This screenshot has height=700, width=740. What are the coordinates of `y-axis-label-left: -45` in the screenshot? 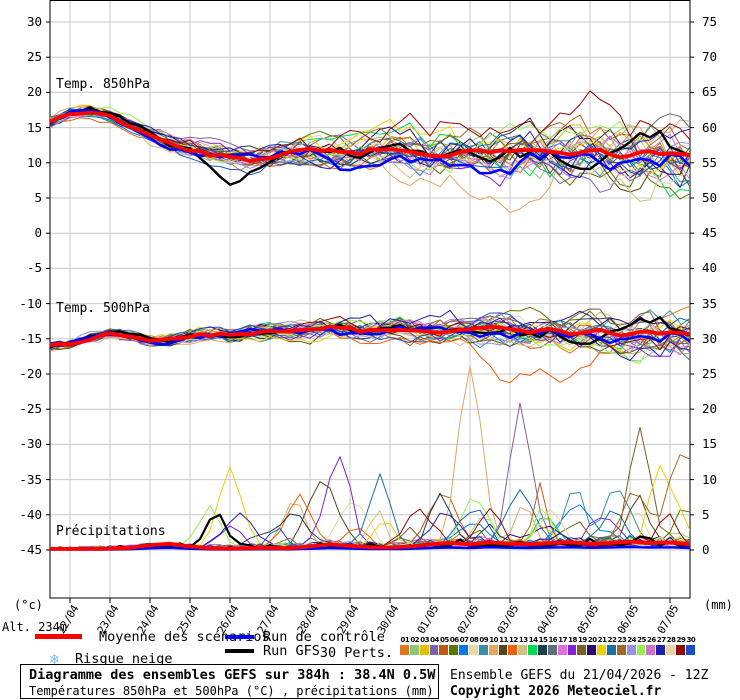 It's located at (30, 549).